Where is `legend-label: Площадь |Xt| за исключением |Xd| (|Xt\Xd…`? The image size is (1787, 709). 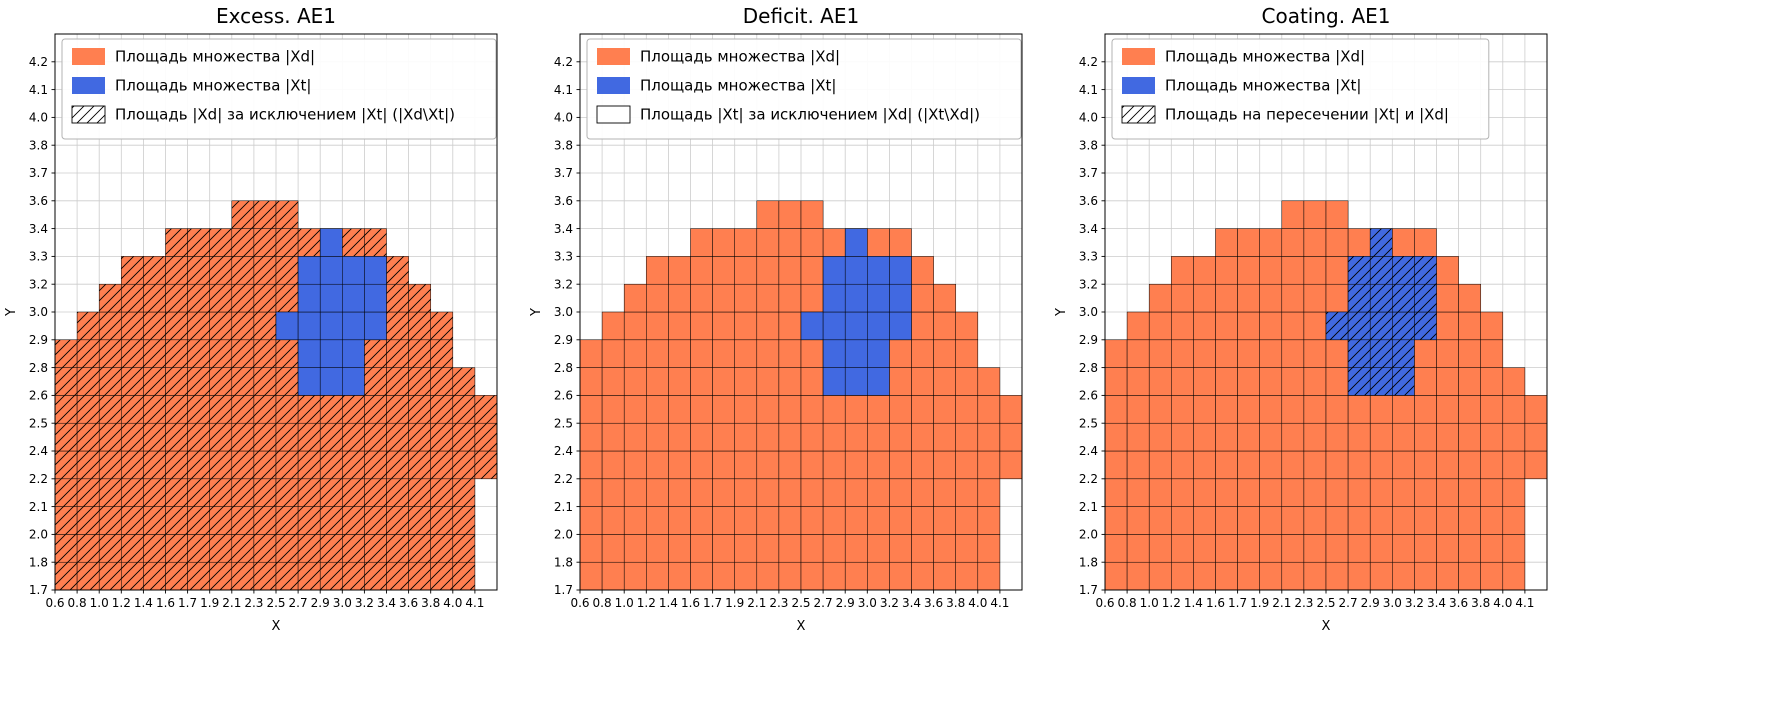
legend-label: Площадь |Xt| за исключением |Xd| (|Xt\Xd… is located at coordinates (810, 115).